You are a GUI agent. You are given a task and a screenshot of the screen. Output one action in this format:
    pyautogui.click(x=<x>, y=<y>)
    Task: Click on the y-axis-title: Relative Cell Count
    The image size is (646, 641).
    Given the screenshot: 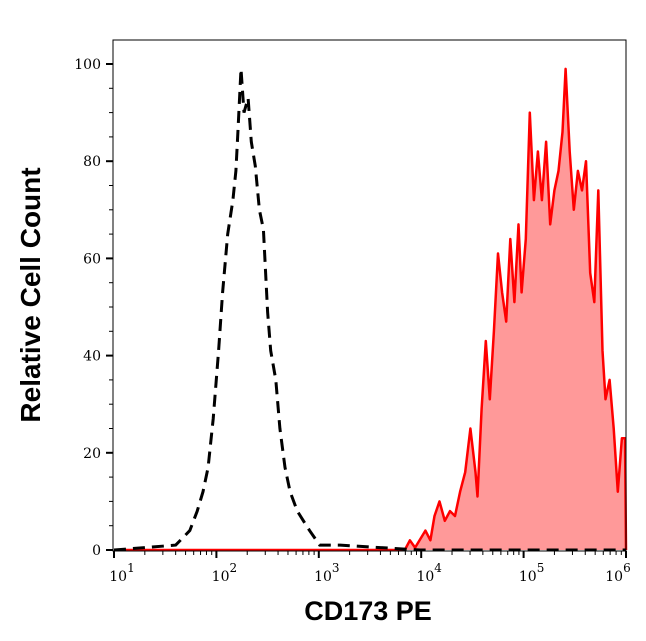 What is the action you would take?
    pyautogui.click(x=30, y=294)
    